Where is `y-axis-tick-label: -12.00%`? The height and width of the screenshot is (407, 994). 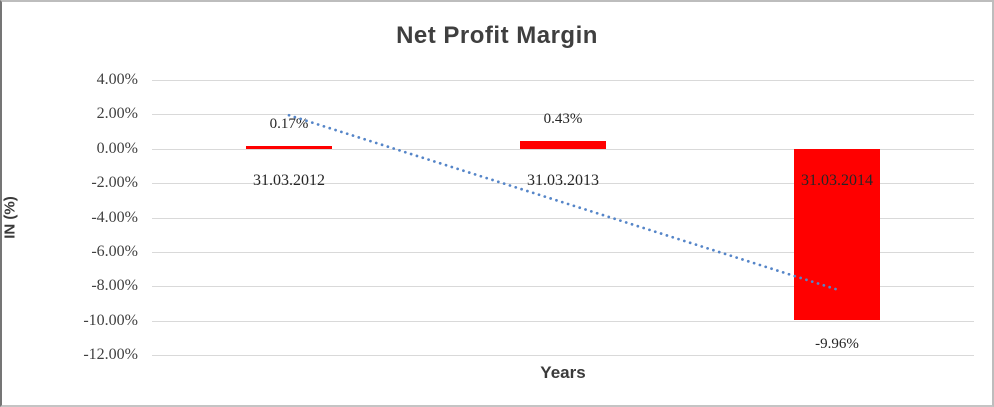 y-axis-tick-label: -12.00% is located at coordinates (110, 354).